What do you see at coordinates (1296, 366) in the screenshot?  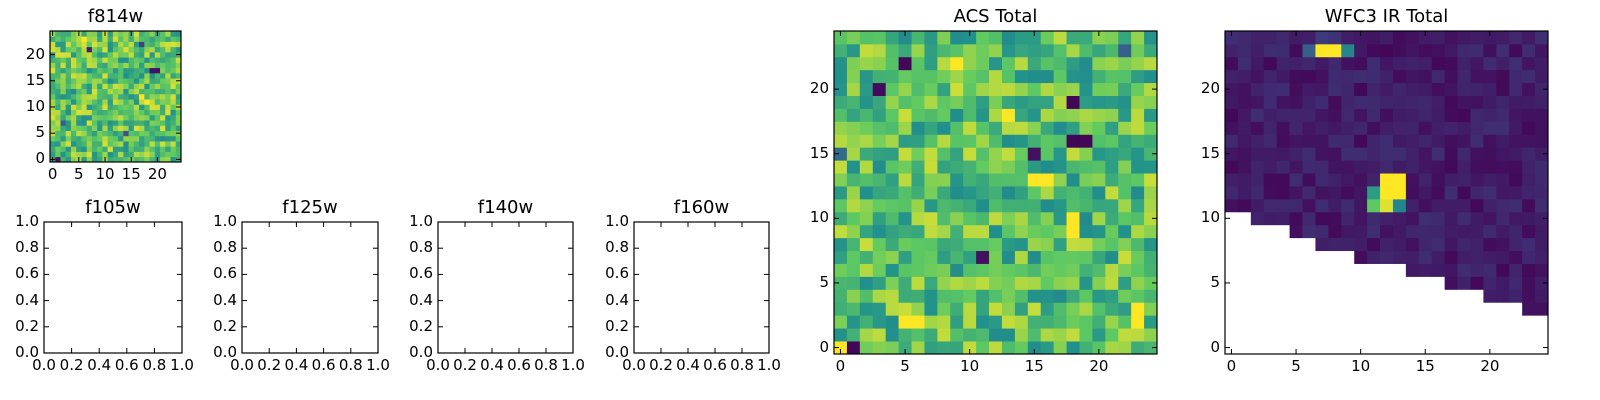 I see `x-tick-label: 5` at bounding box center [1296, 366].